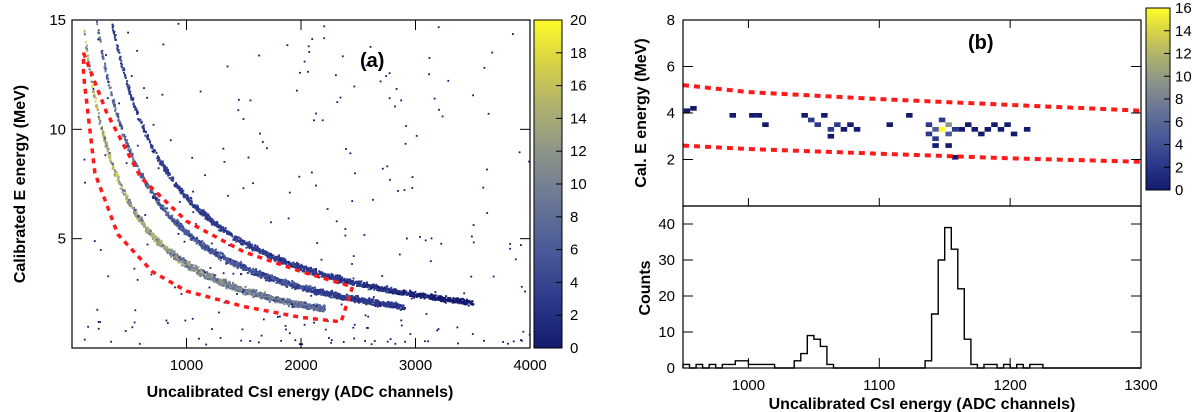 The height and width of the screenshot is (412, 1202). Describe the element at coordinates (666, 332) in the screenshot. I see `y-tick-label: 10` at that location.